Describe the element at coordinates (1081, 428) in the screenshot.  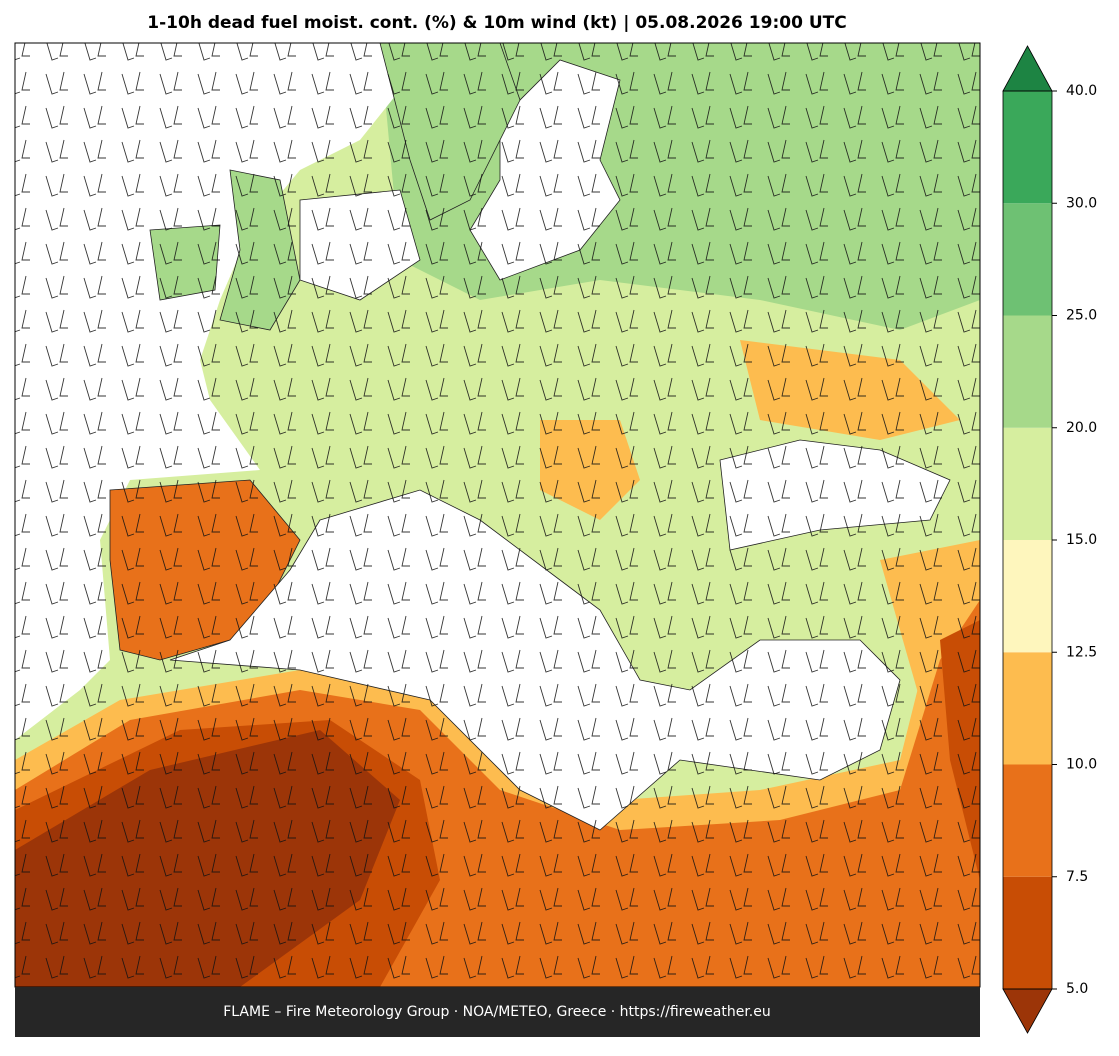
I see `colorbar-tick-label: 20.0` at that location.